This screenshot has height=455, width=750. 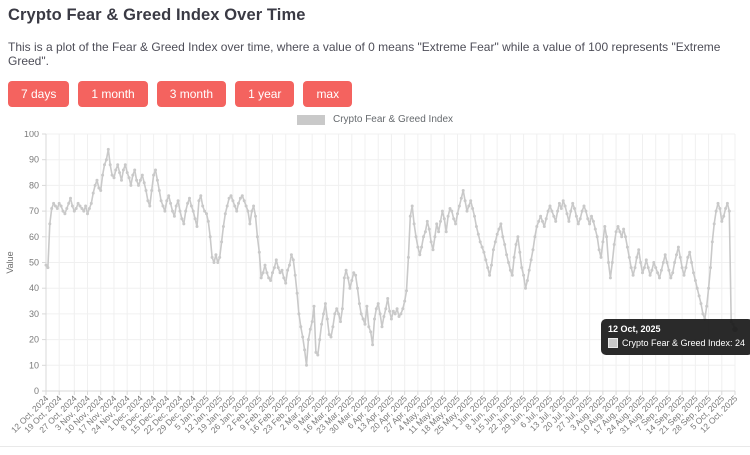 What do you see at coordinates (36, 391) in the screenshot?
I see `svg-text: 0` at bounding box center [36, 391].